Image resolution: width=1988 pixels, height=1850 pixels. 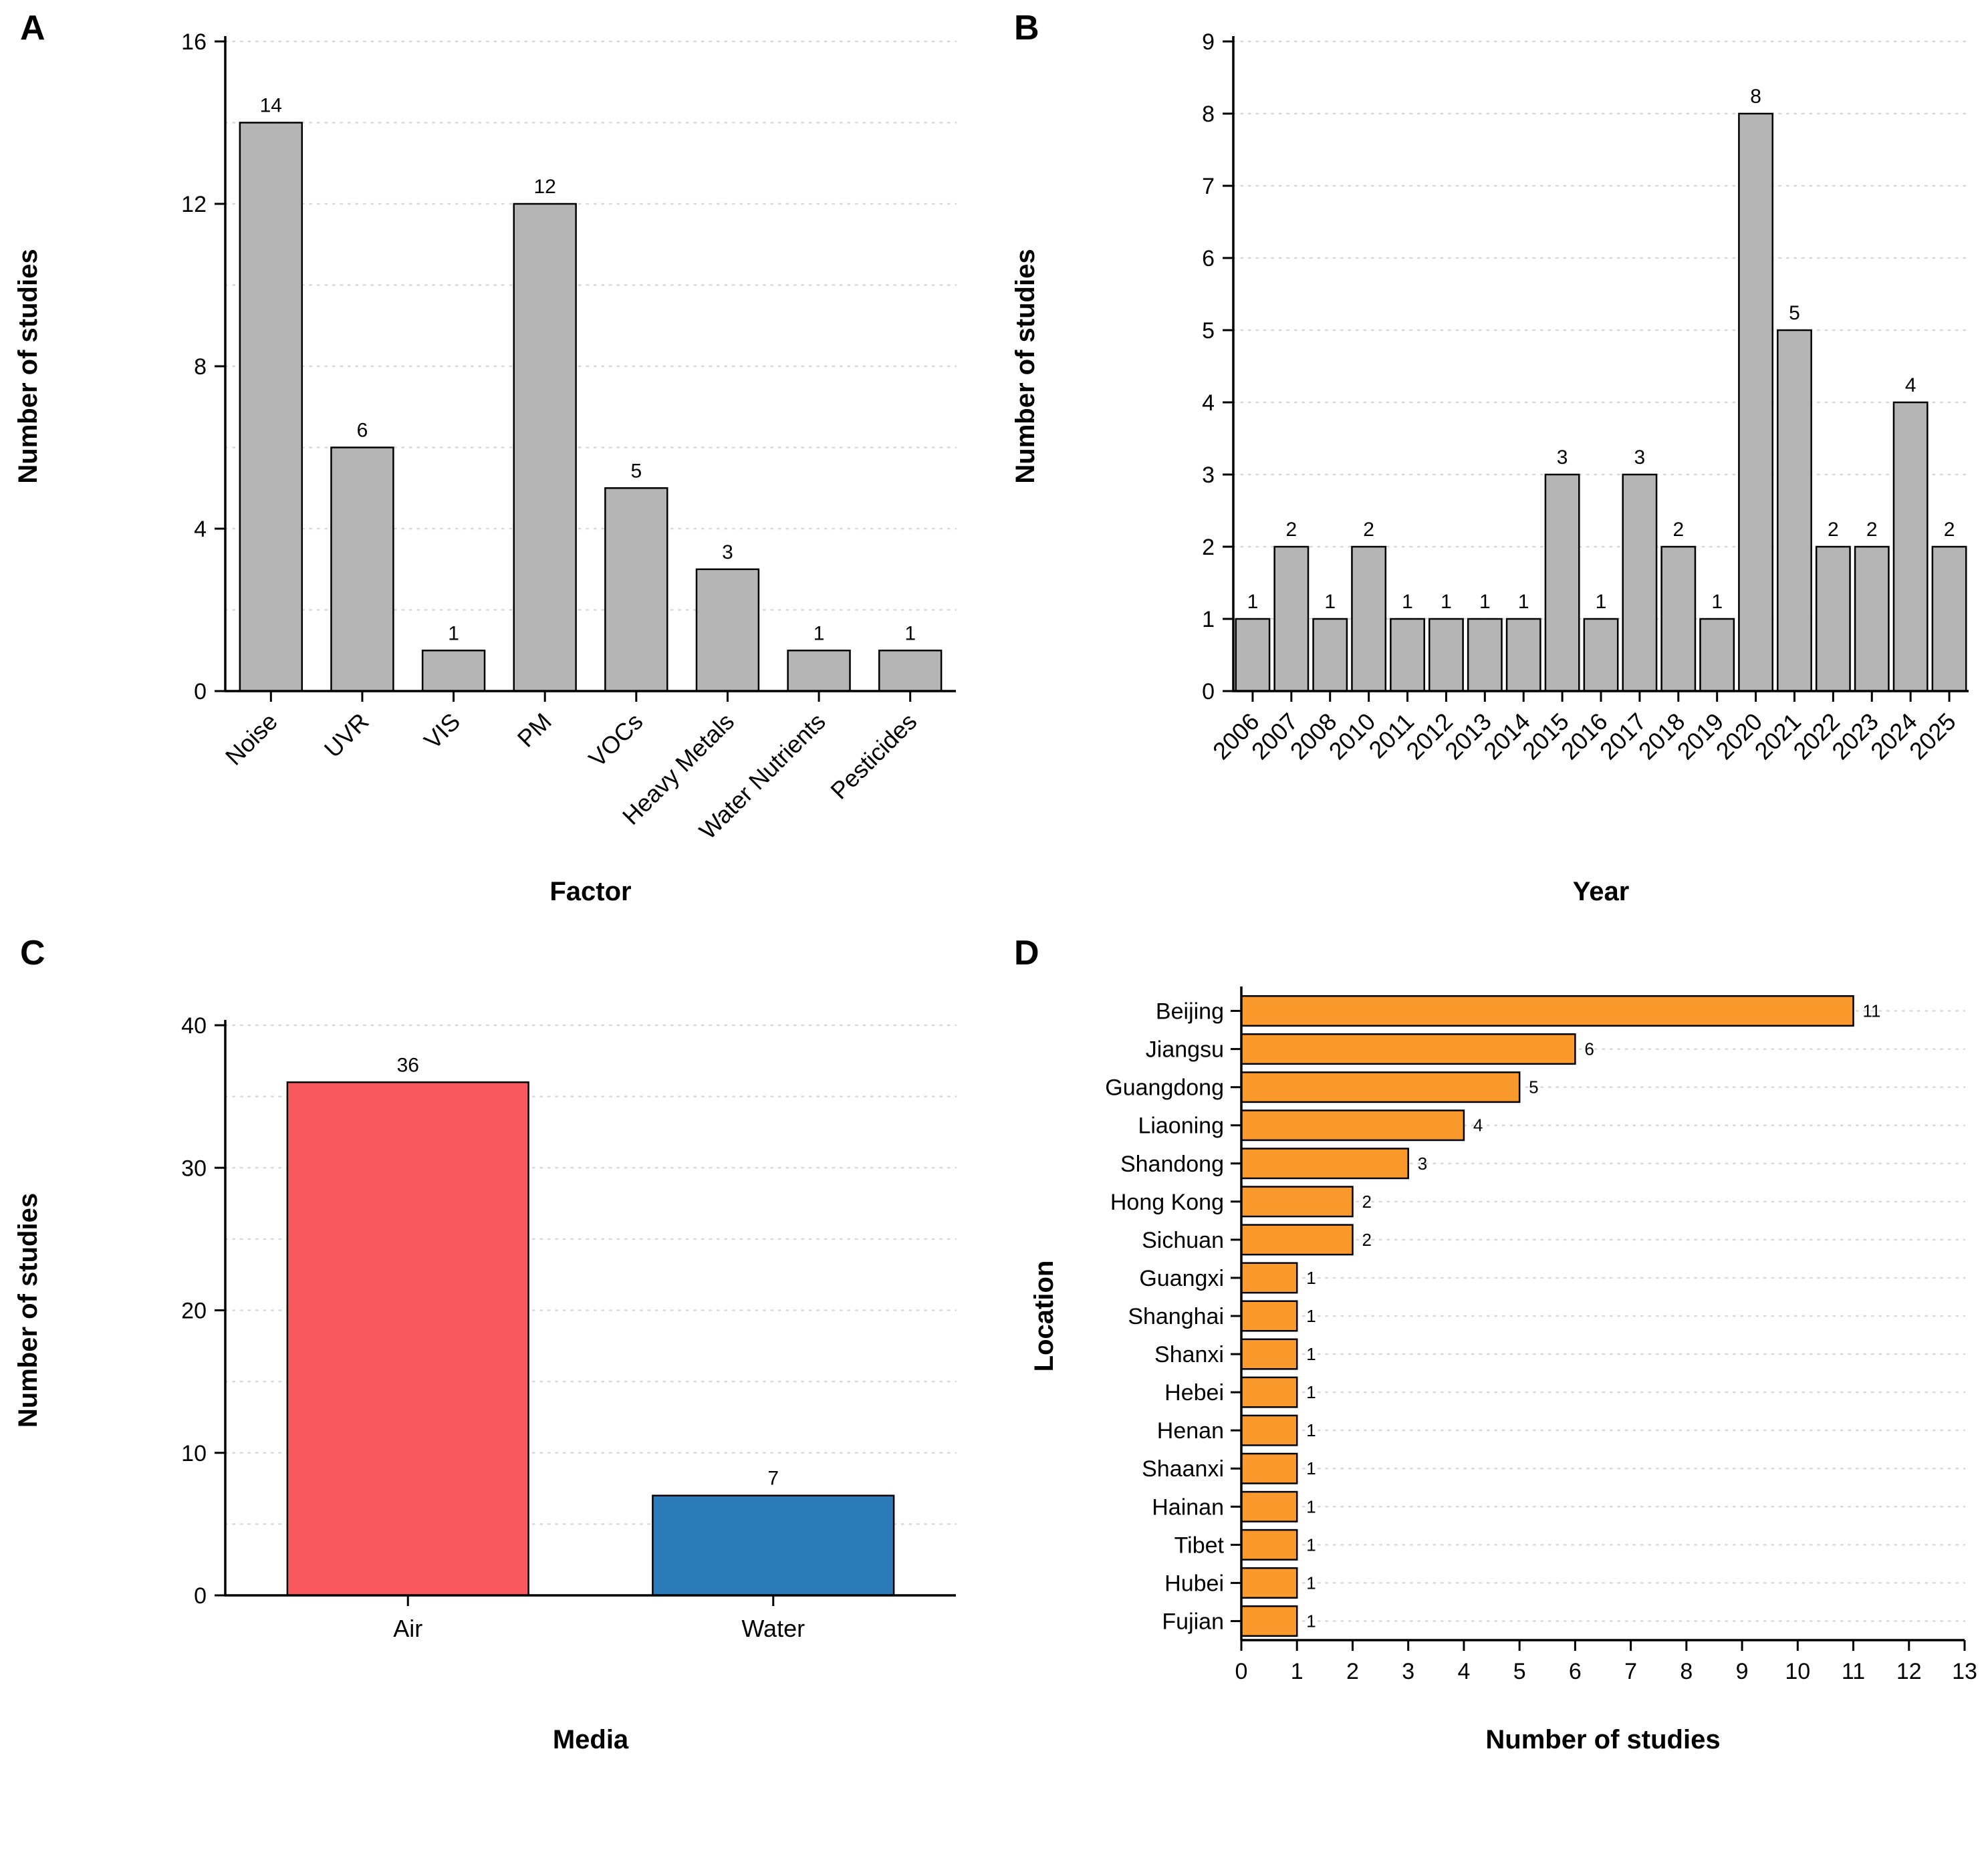 I want to click on svg-text: Factor, so click(x=590, y=891).